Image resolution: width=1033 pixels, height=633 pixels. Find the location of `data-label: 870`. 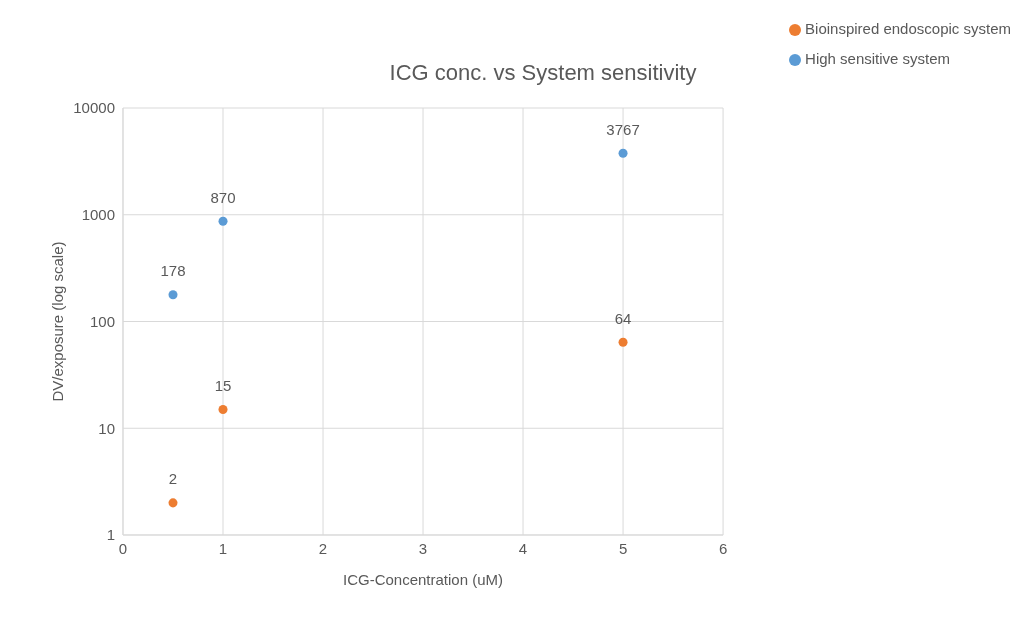

data-label: 870 is located at coordinates (223, 197).